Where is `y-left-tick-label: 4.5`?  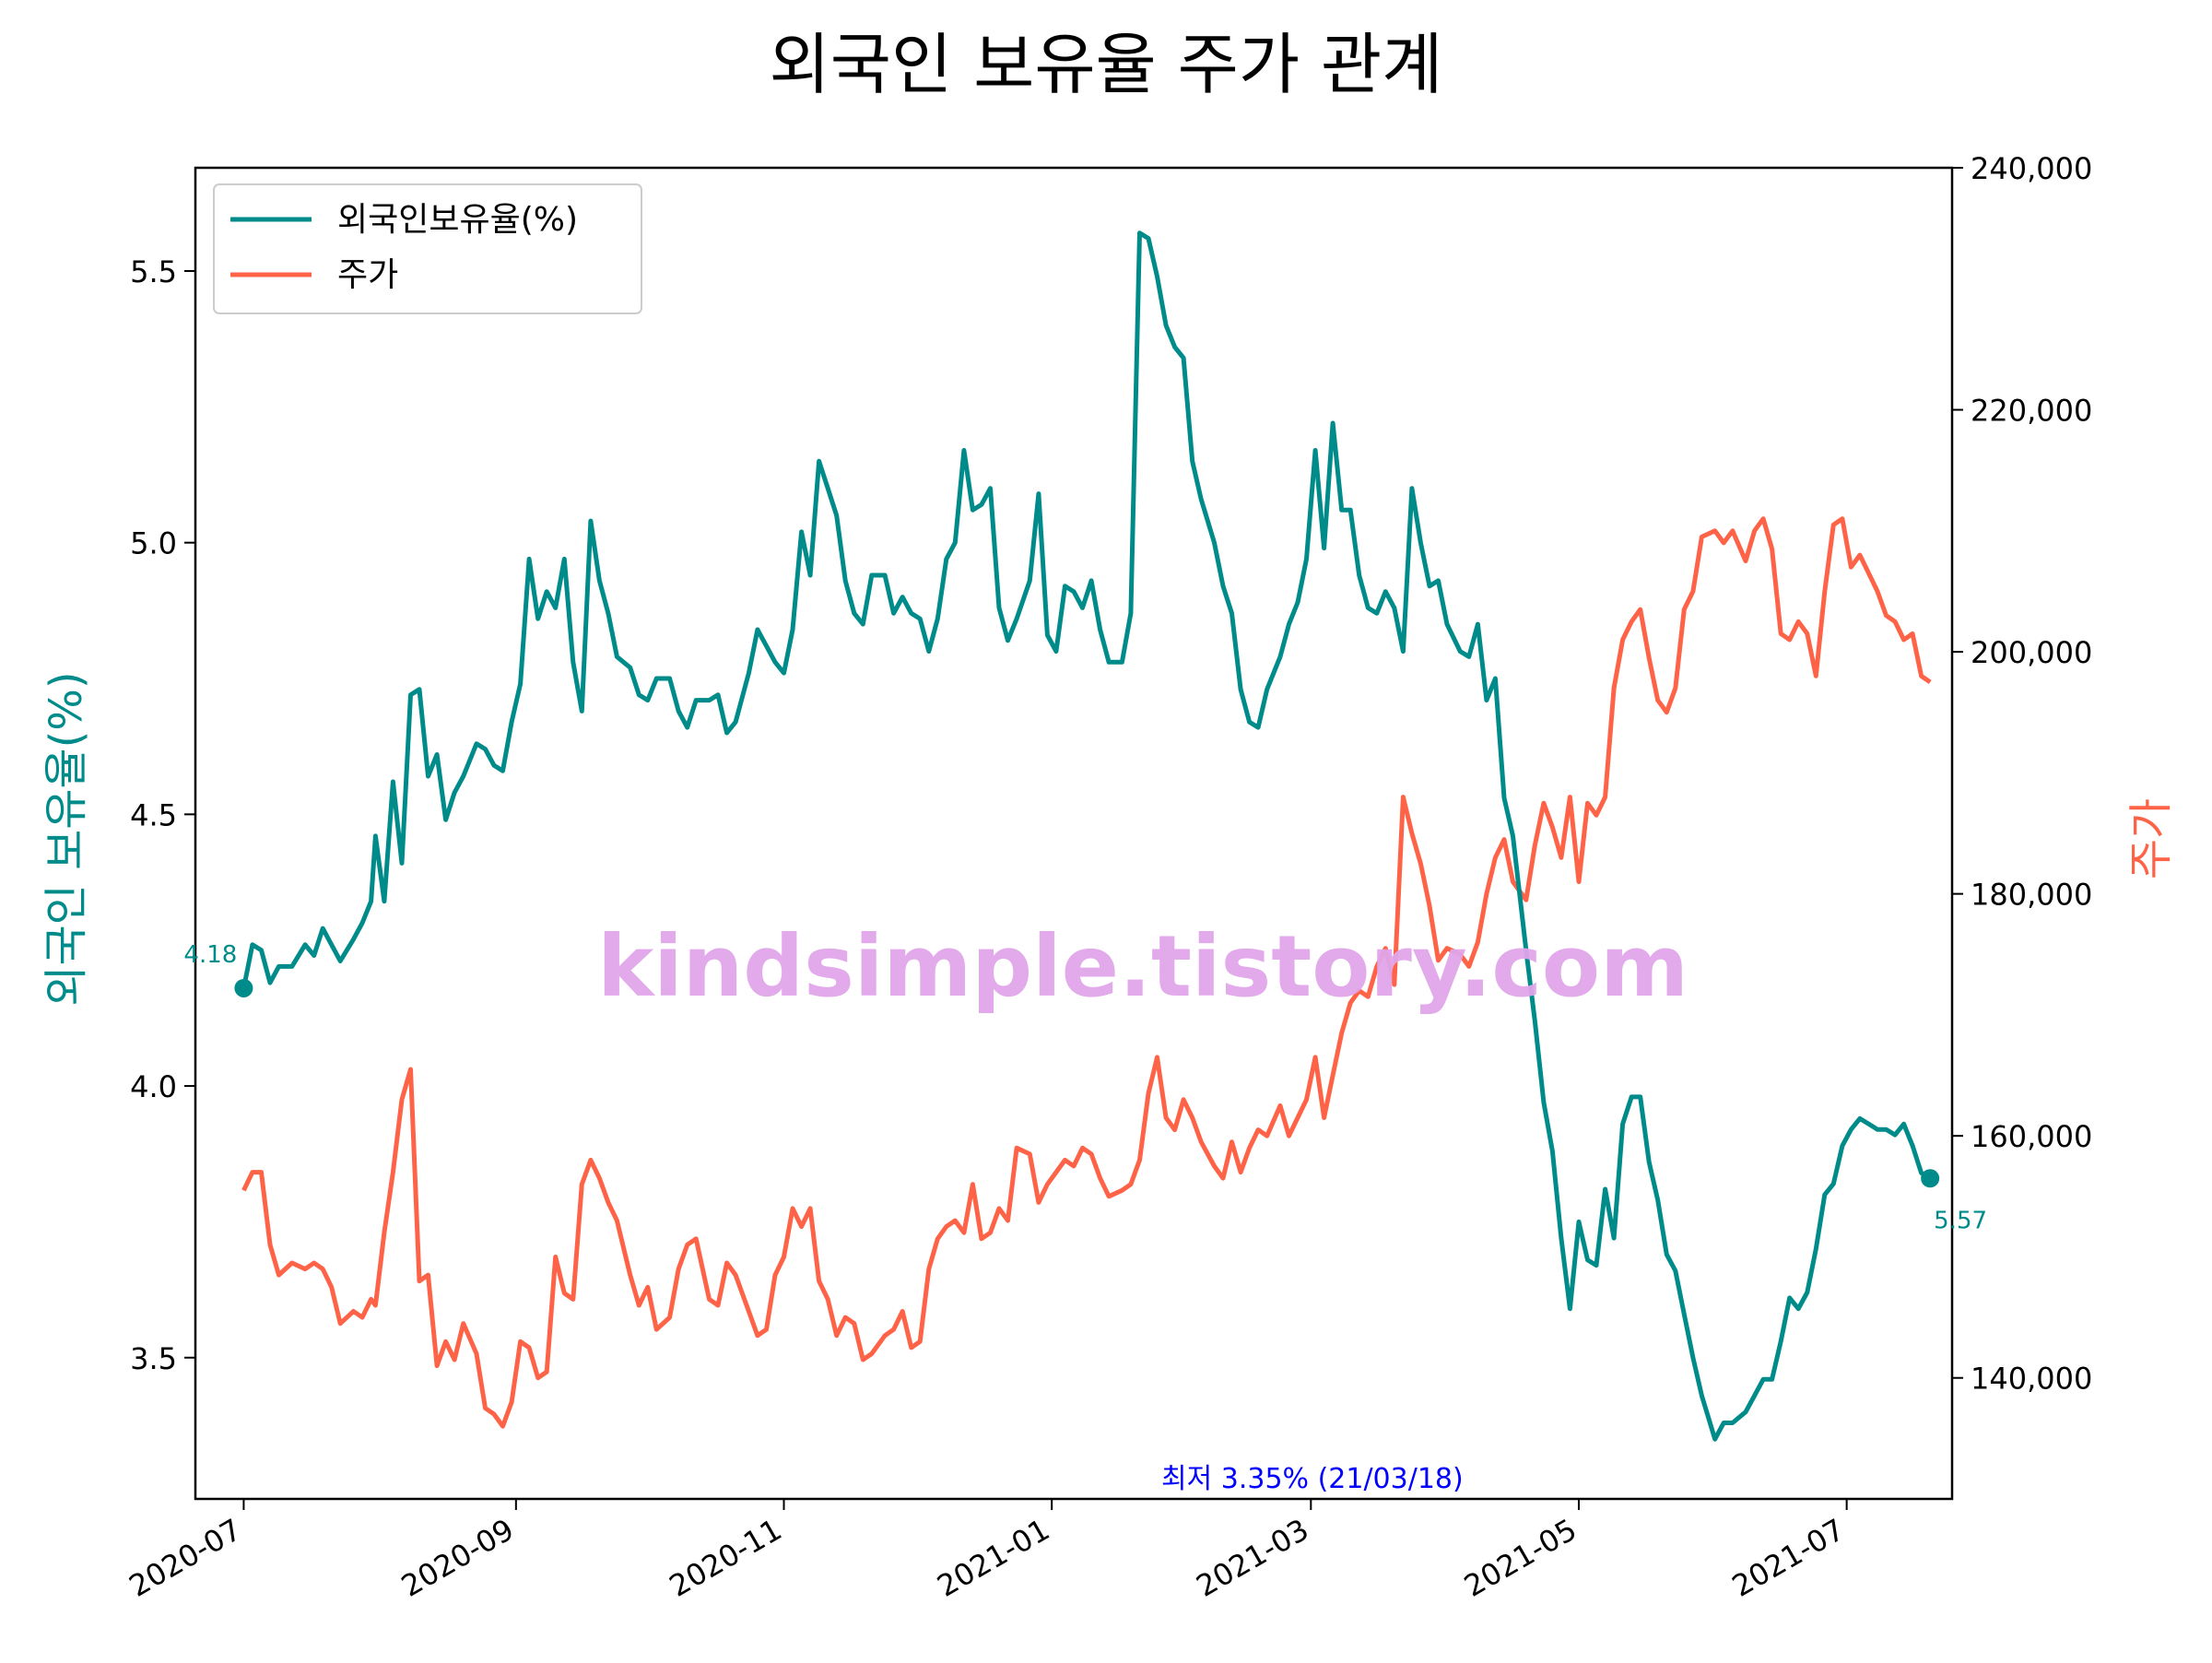 y-left-tick-label: 4.5 is located at coordinates (153, 814).